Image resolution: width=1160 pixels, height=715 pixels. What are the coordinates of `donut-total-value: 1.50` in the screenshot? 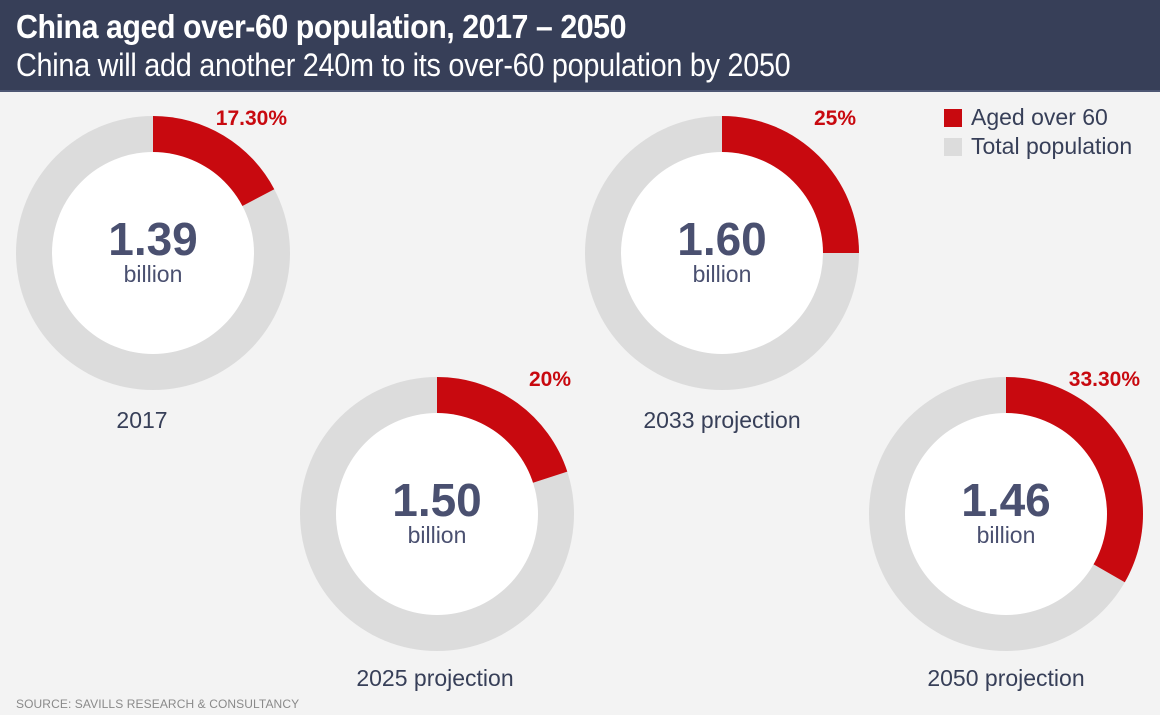 It's located at (437, 500).